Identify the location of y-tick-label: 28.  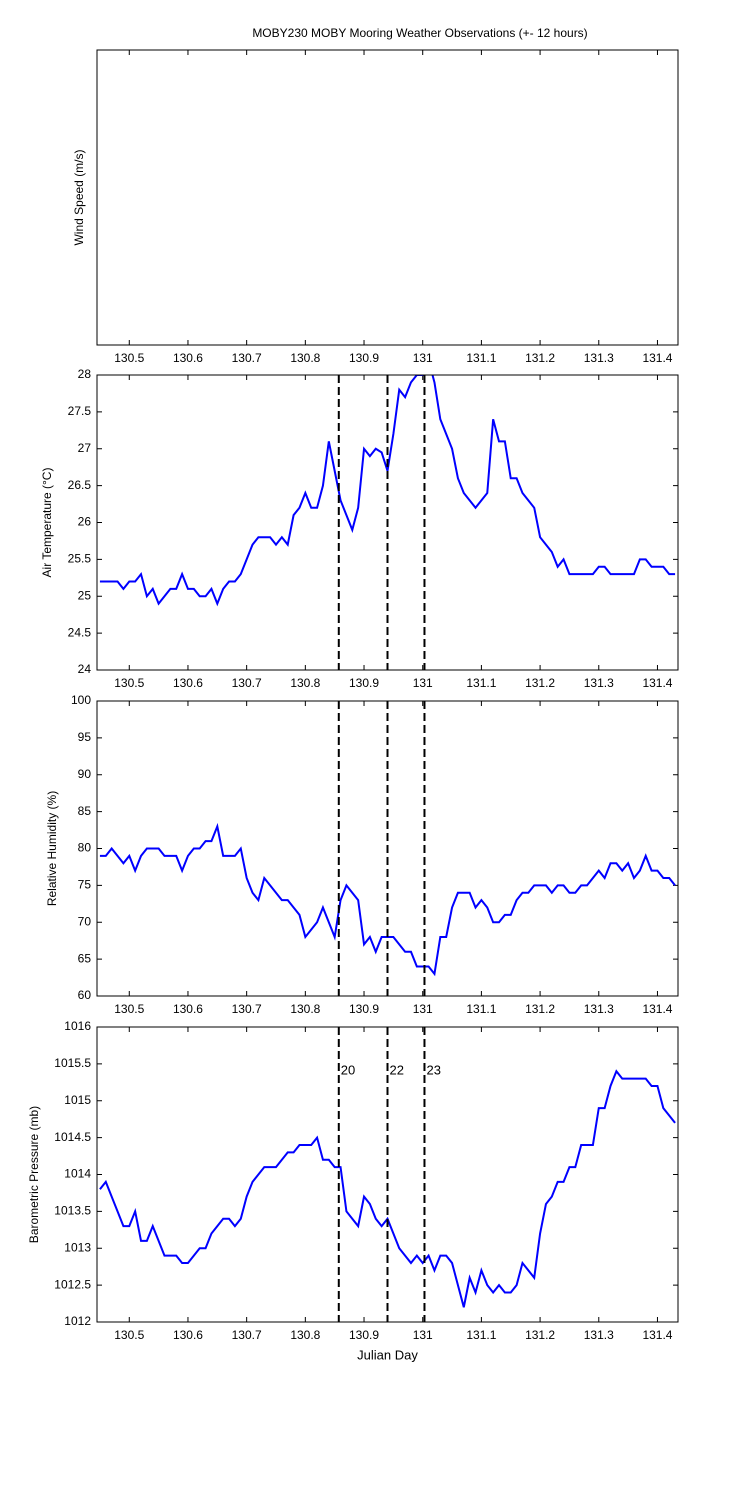
(85, 374).